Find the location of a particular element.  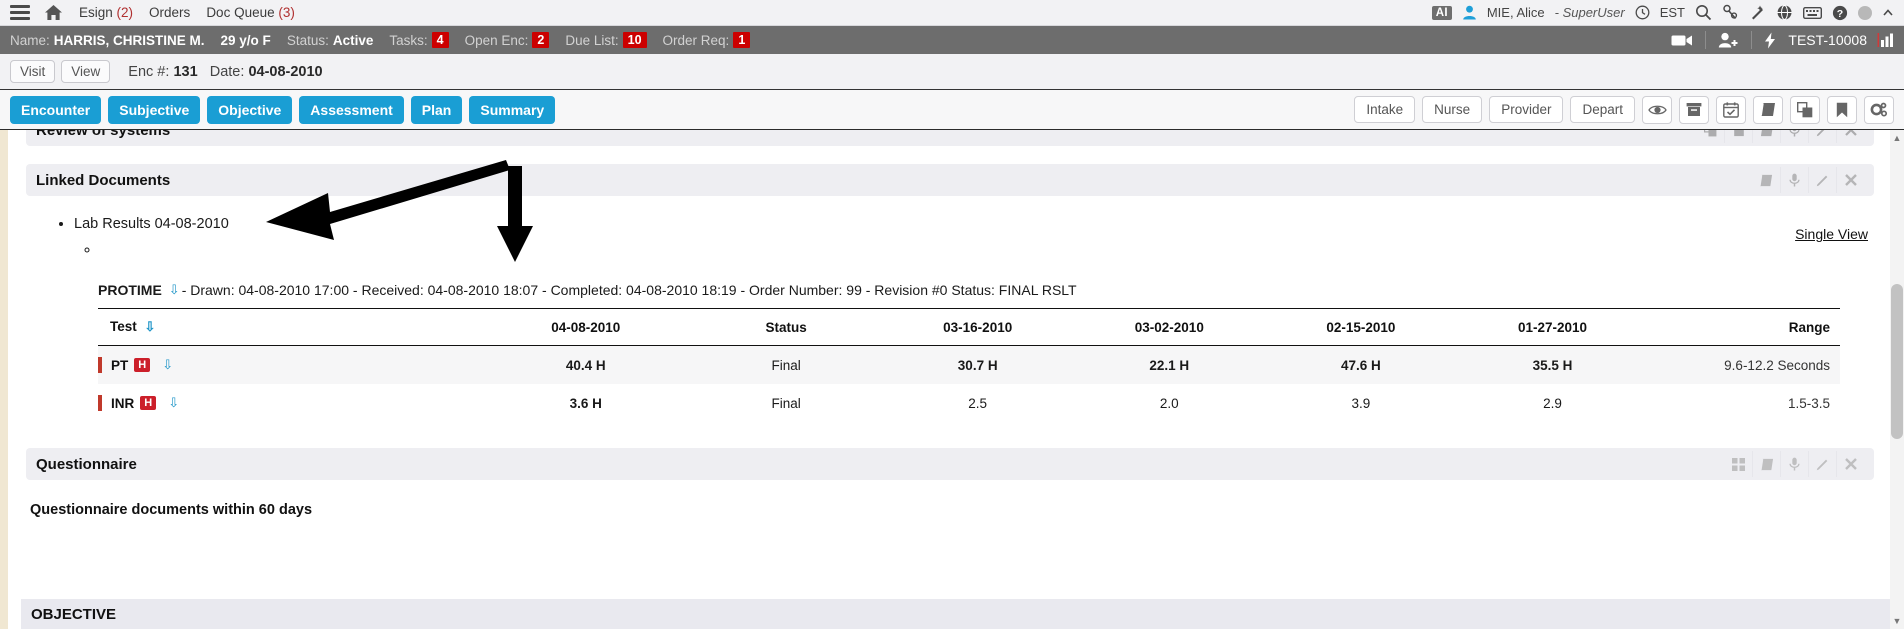

scroll-up-icon: ▲ is located at coordinates (1897, 138).